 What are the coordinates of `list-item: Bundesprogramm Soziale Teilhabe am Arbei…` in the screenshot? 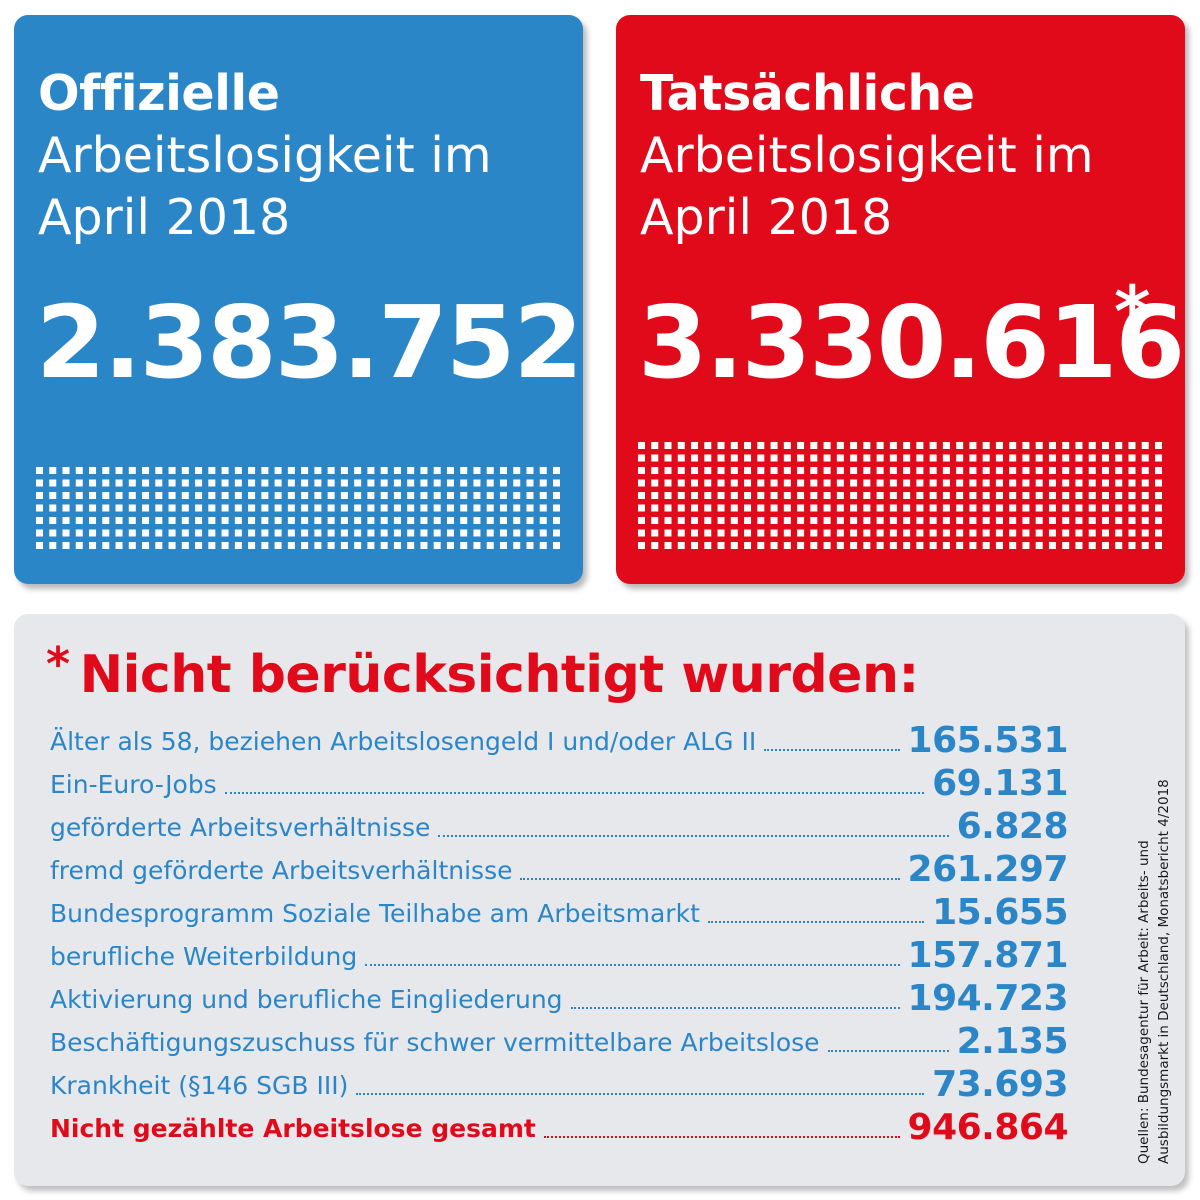 It's located at (559, 912).